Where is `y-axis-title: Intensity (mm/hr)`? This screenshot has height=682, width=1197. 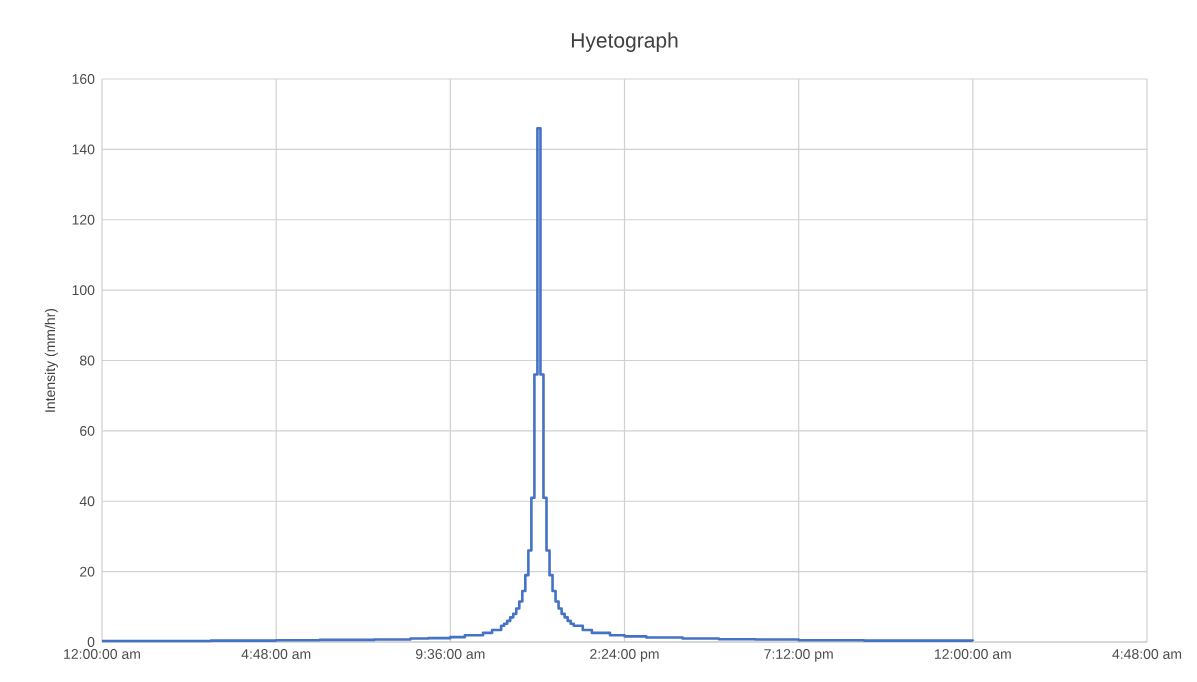 y-axis-title: Intensity (mm/hr) is located at coordinates (51, 360).